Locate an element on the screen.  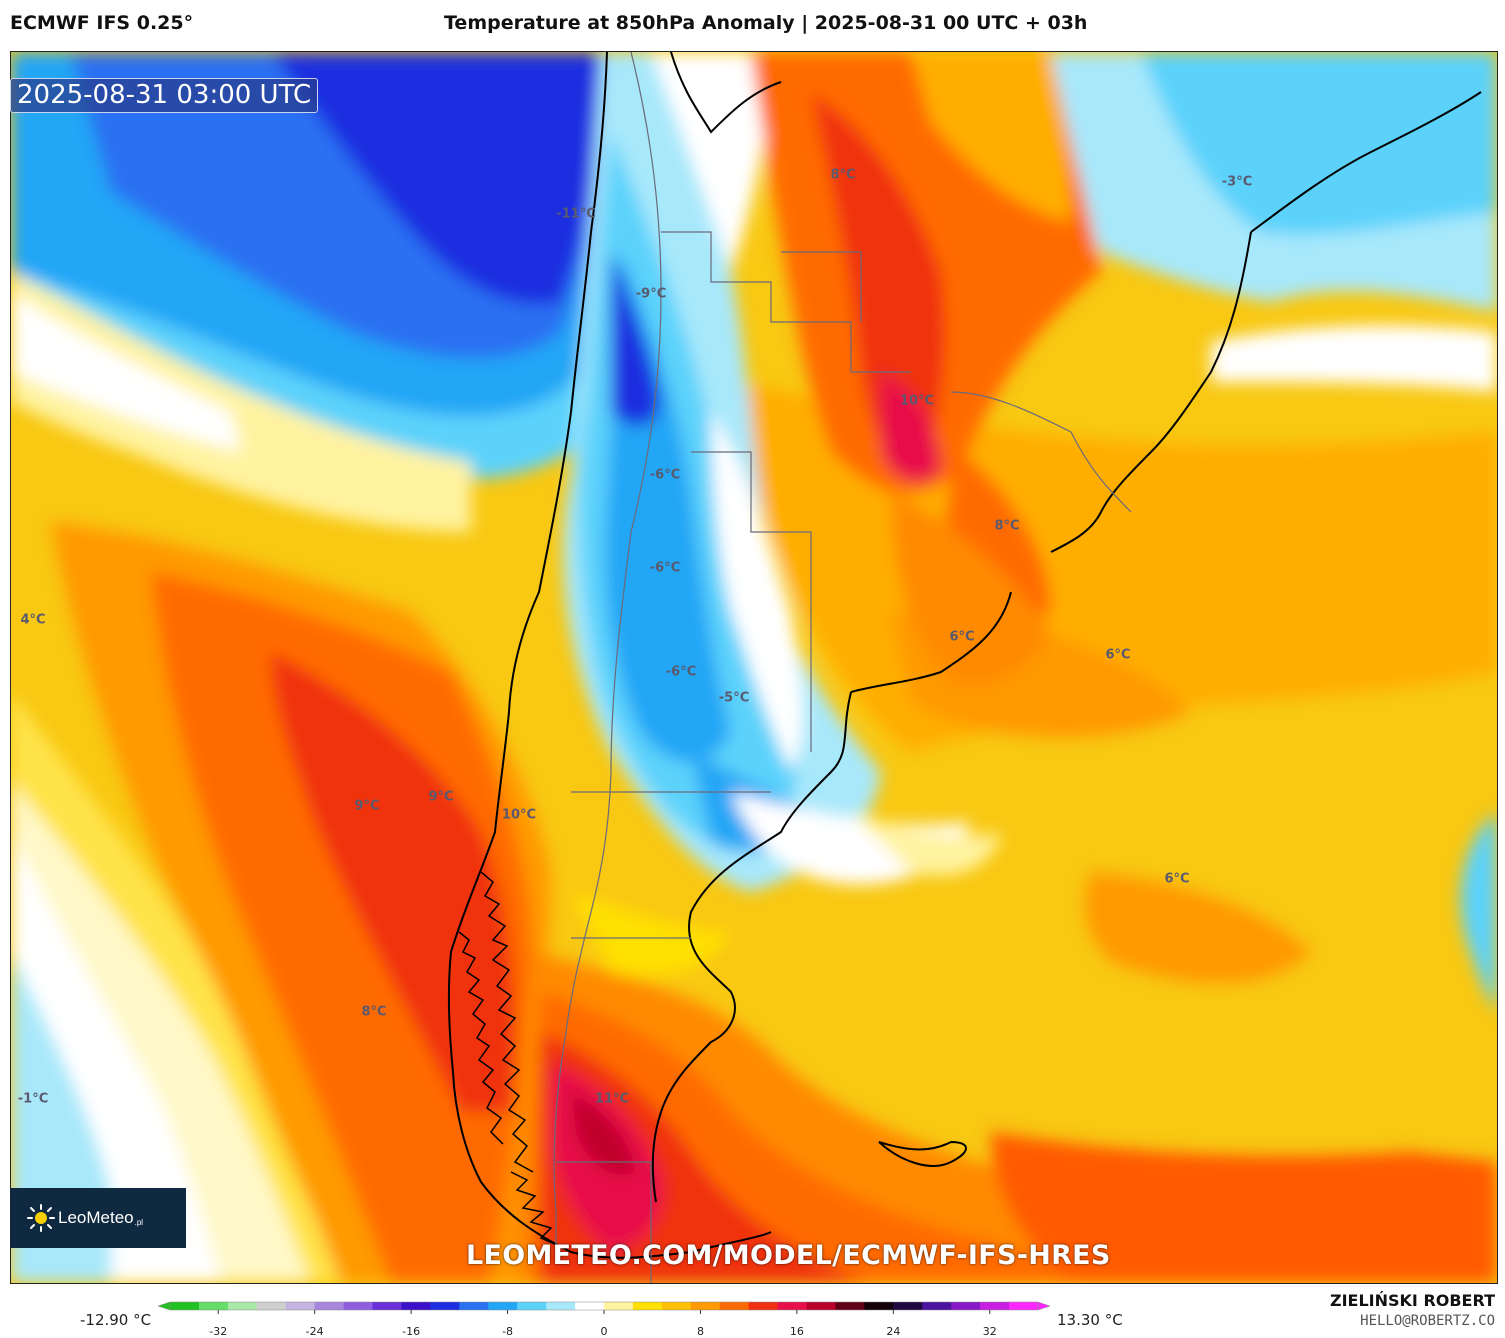
colorbar-tick-label: -32 is located at coordinates (218, 1331).